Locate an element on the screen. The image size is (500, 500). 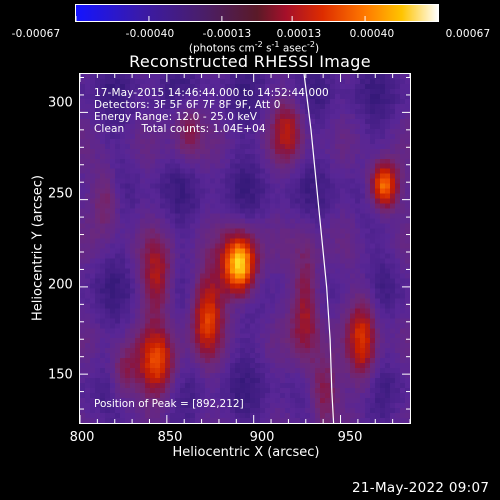
y-tick-label: 200 is located at coordinates (60, 285).